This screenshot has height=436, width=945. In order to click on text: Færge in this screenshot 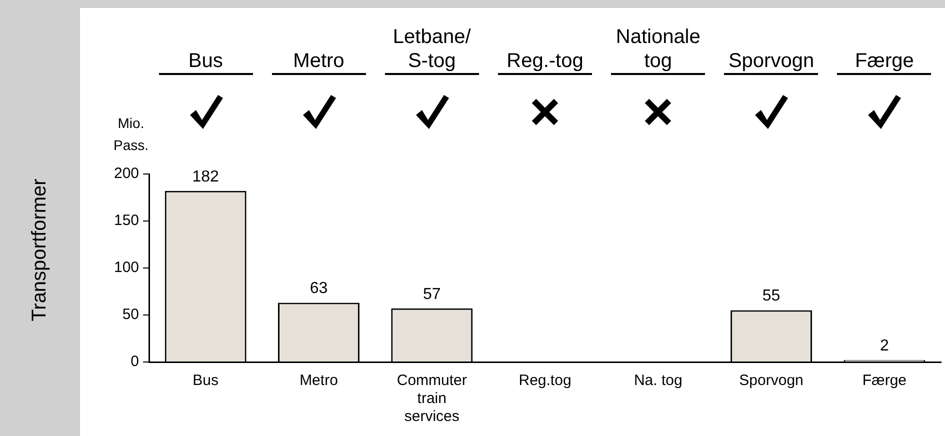, I will do `click(884, 62)`.